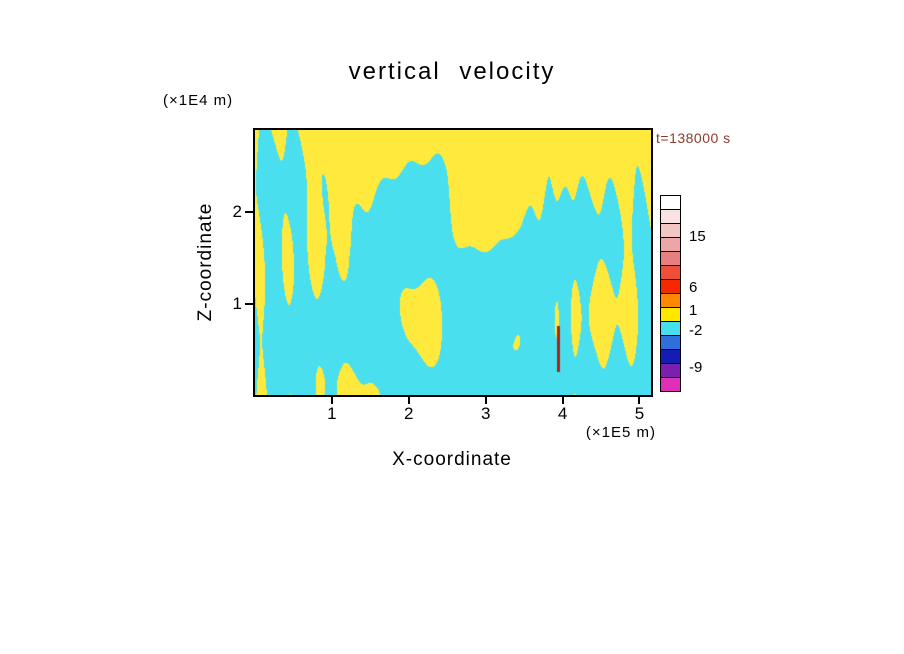 The width and height of the screenshot is (904, 654). Describe the element at coordinates (198, 100) in the screenshot. I see `z-axis-unit: (×1E4 m)` at that location.